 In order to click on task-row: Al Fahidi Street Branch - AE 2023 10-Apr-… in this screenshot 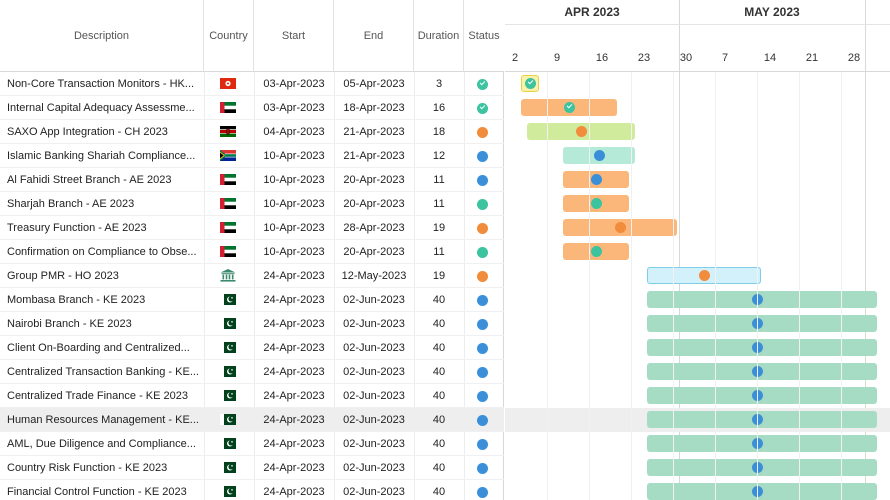, I will do `click(252, 180)`.